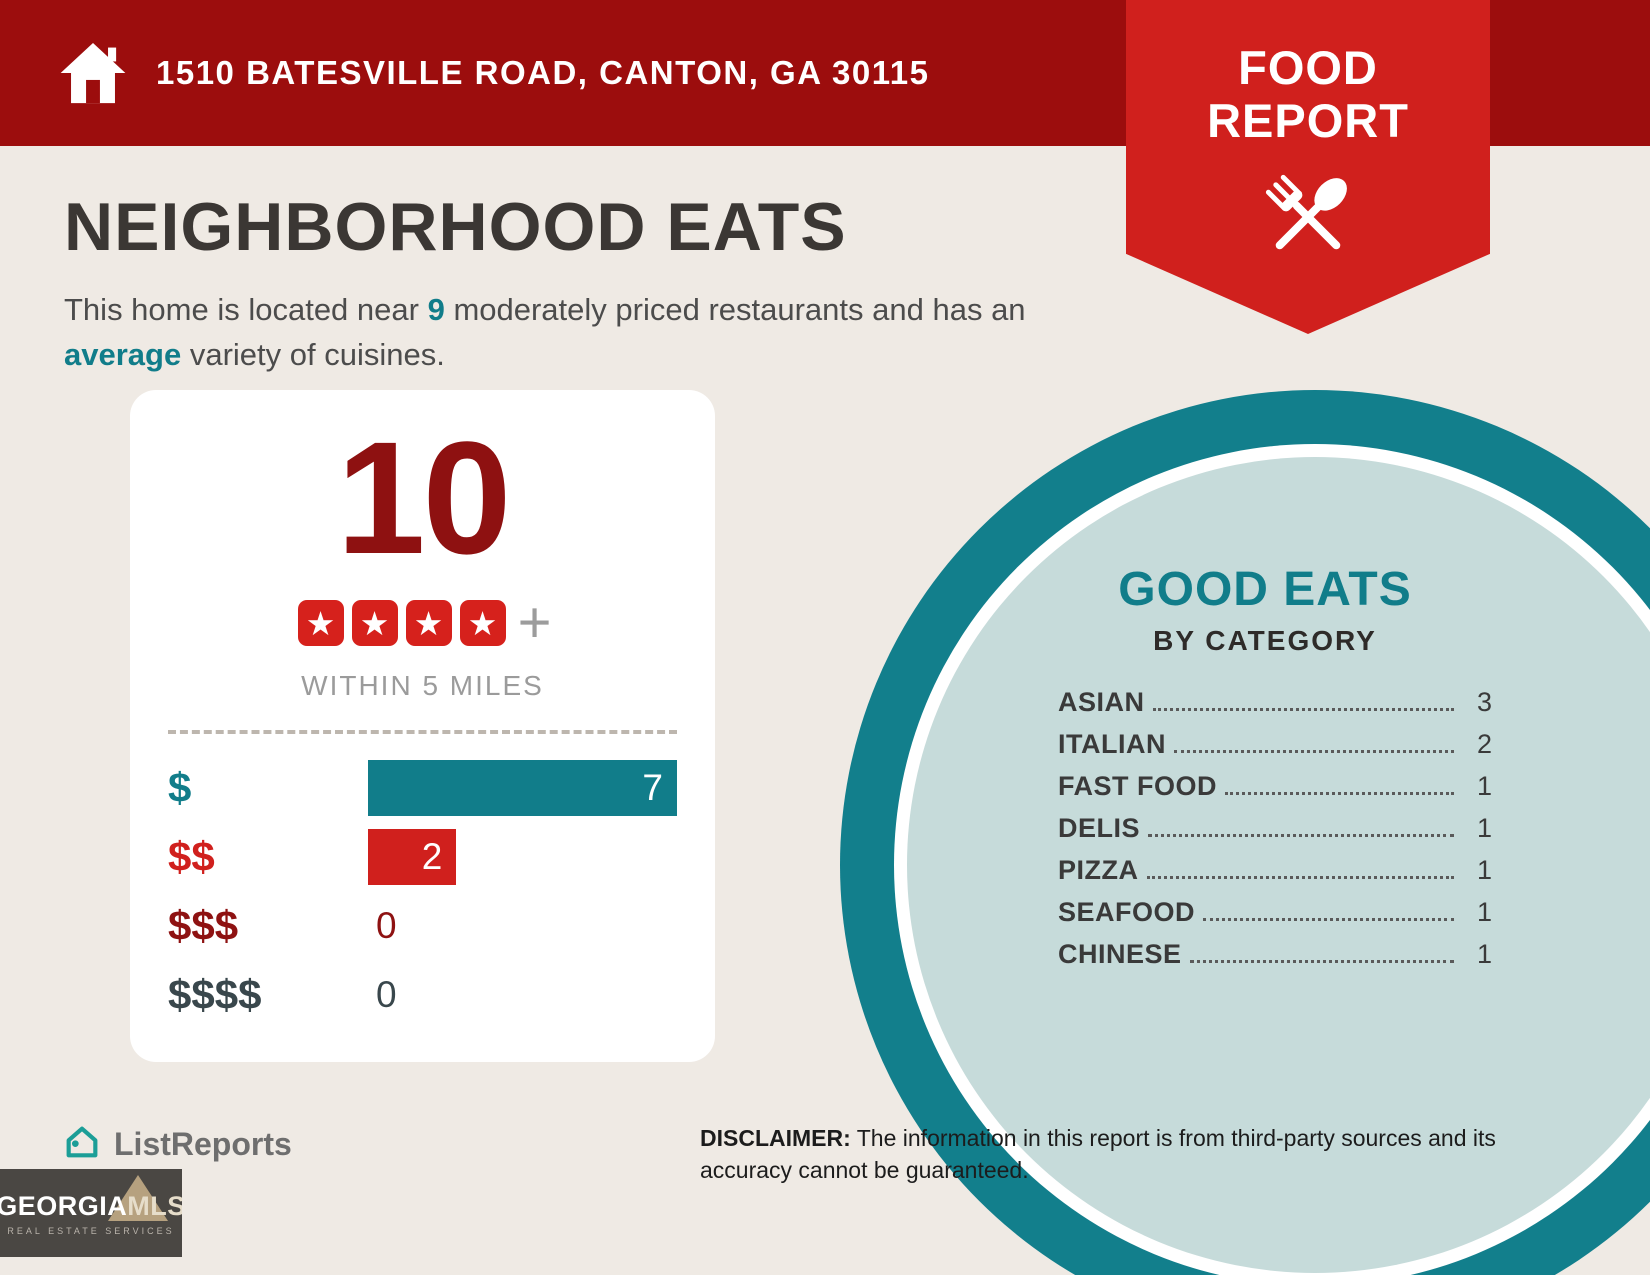  What do you see at coordinates (1265, 589) in the screenshot?
I see `good-eats-title: GOOD EATS` at bounding box center [1265, 589].